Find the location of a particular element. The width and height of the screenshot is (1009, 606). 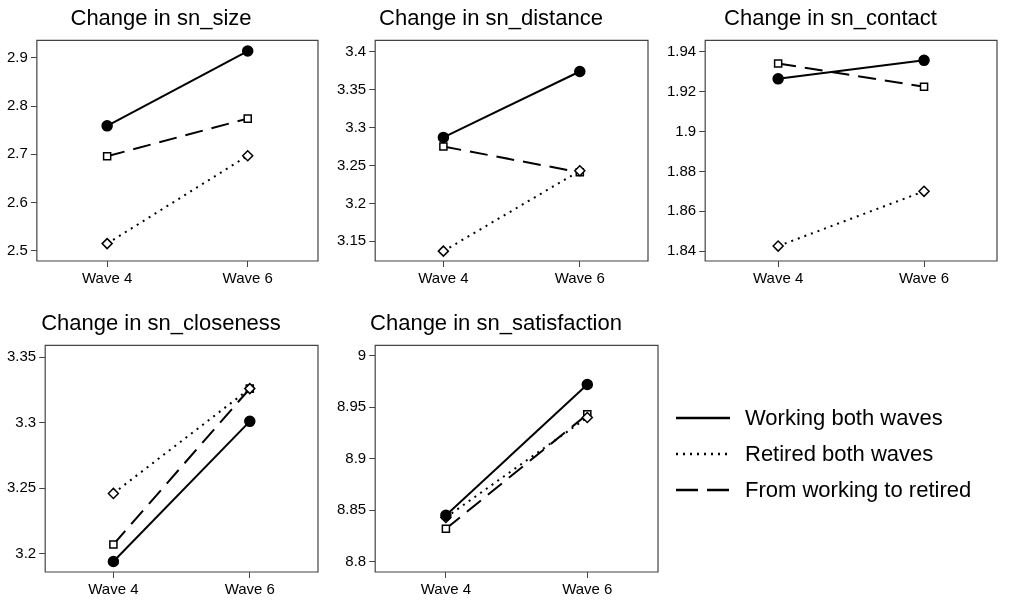

y-tick-label: 2.8 is located at coordinates (17, 105).